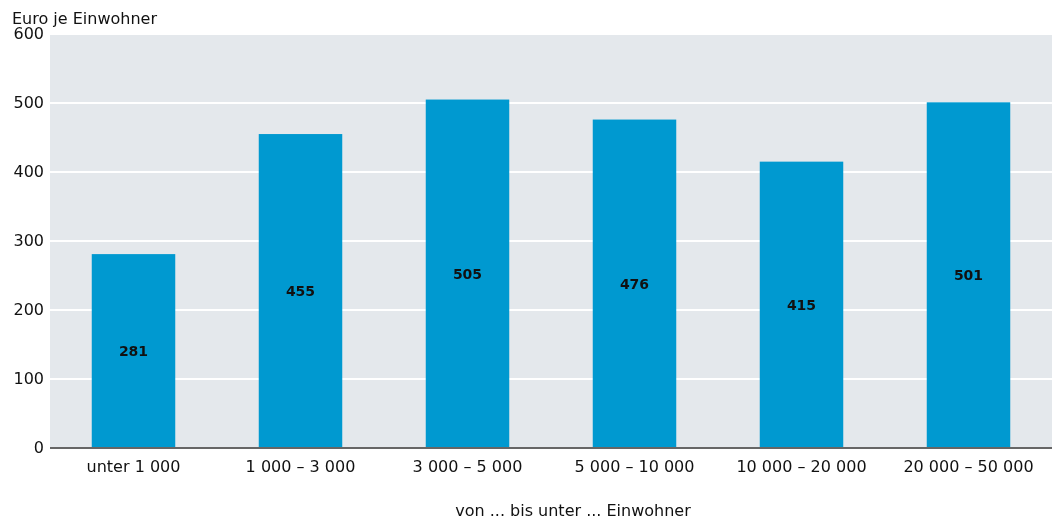  What do you see at coordinates (28, 102) in the screenshot?
I see `y-tick-label: 500` at bounding box center [28, 102].